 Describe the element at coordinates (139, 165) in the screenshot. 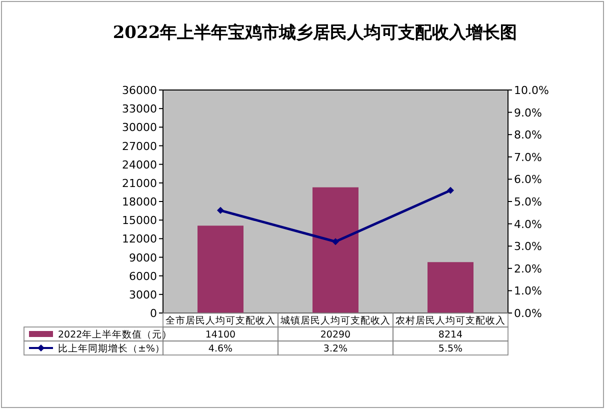

I see `y-tick-label: 24000` at that location.